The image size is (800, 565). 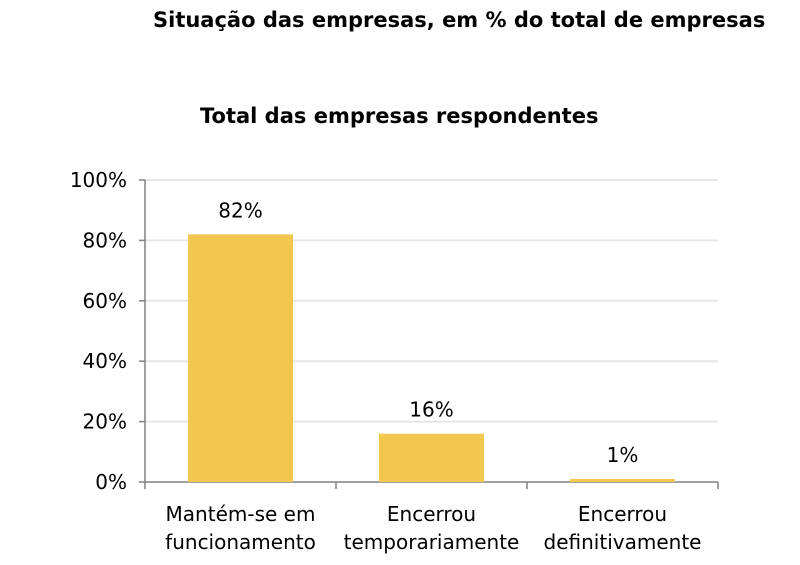 I want to click on category-label: Mantém-se em, so click(x=241, y=514).